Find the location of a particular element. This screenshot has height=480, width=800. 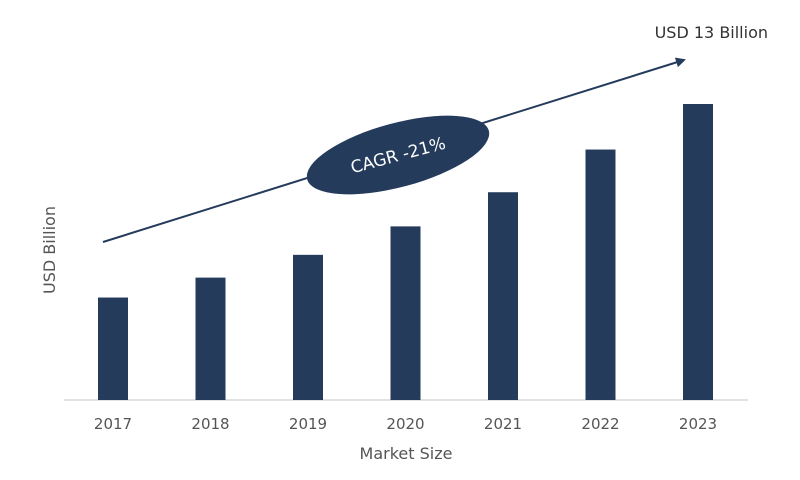

bar-2023 is located at coordinates (698, 252).